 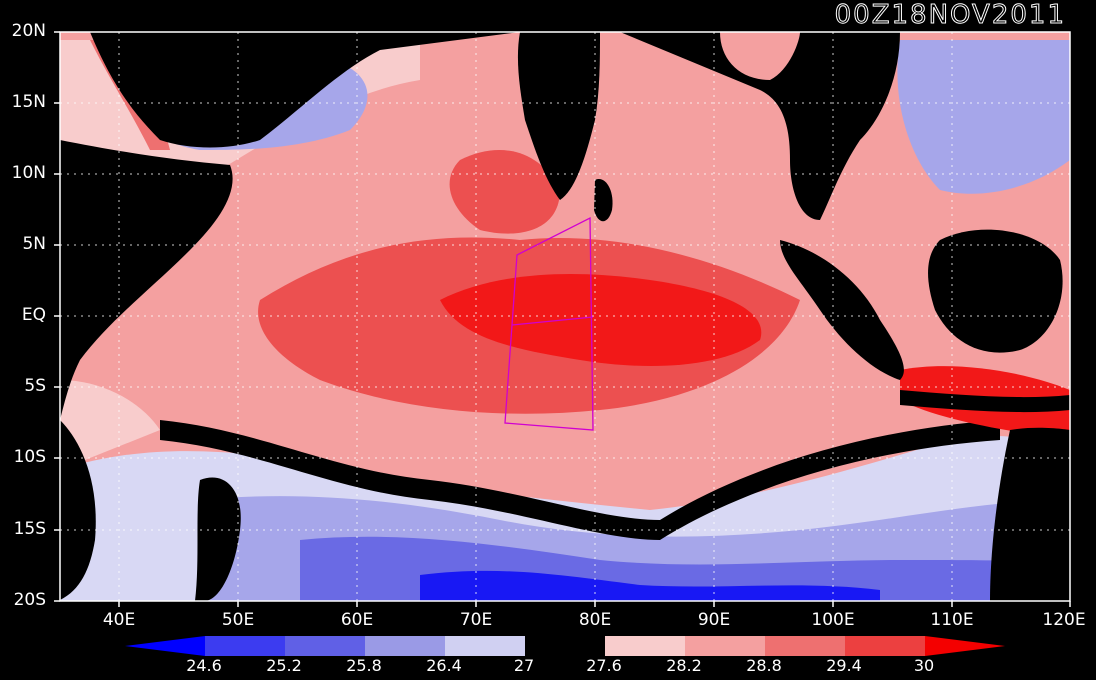 I want to click on land-india, so click(x=558, y=116).